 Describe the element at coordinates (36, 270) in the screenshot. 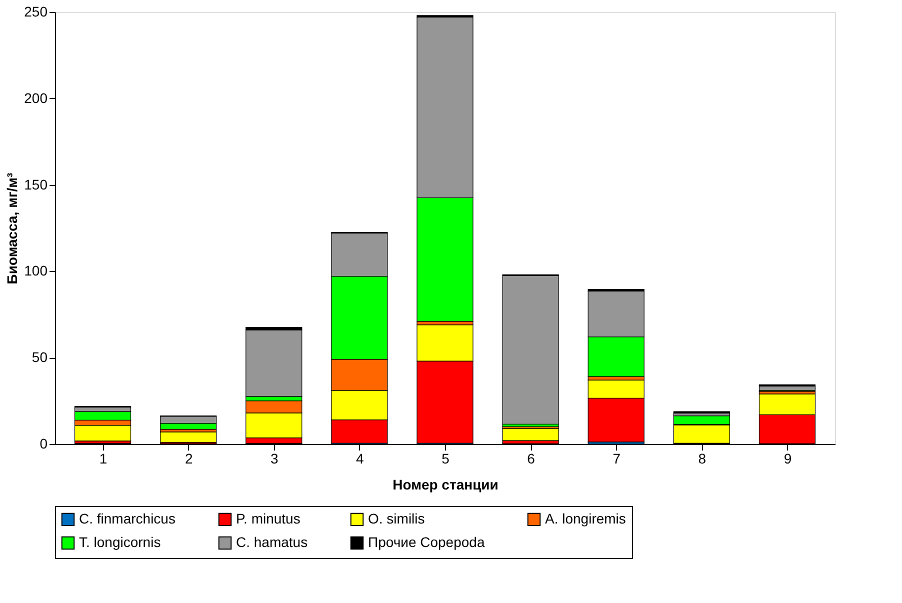

I see `y-tick-label: 100` at that location.